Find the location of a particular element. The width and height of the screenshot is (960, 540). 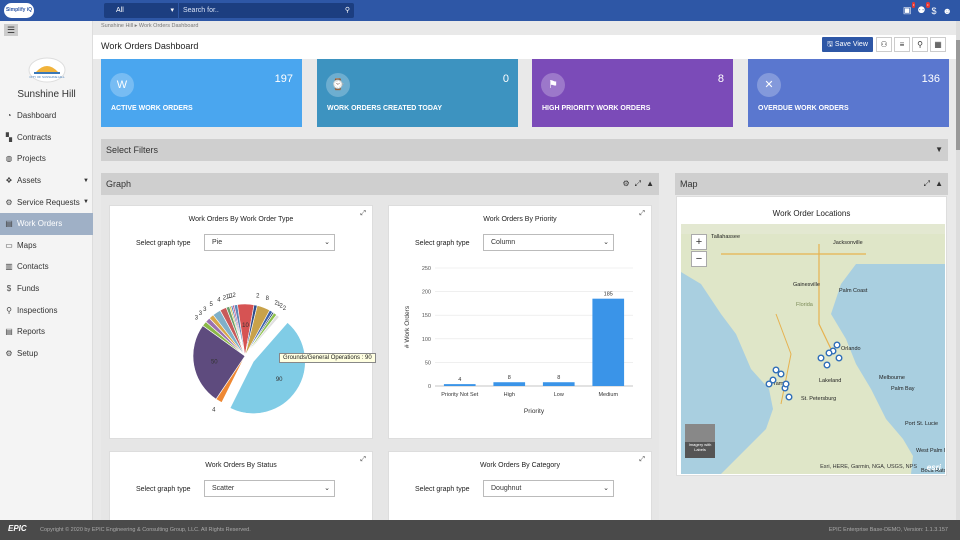

map-marker-icon: ⚲ is located at coordinates (920, 44).